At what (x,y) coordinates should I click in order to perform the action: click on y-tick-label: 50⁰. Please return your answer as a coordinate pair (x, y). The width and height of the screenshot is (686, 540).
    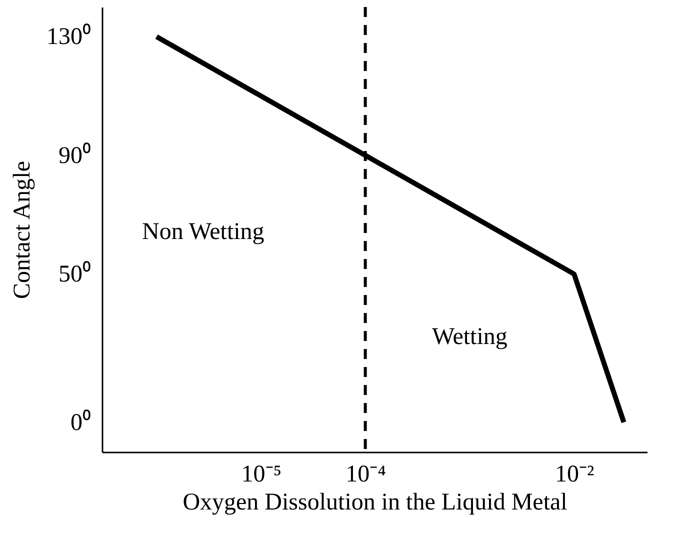
    Looking at the image, I should click on (74, 274).